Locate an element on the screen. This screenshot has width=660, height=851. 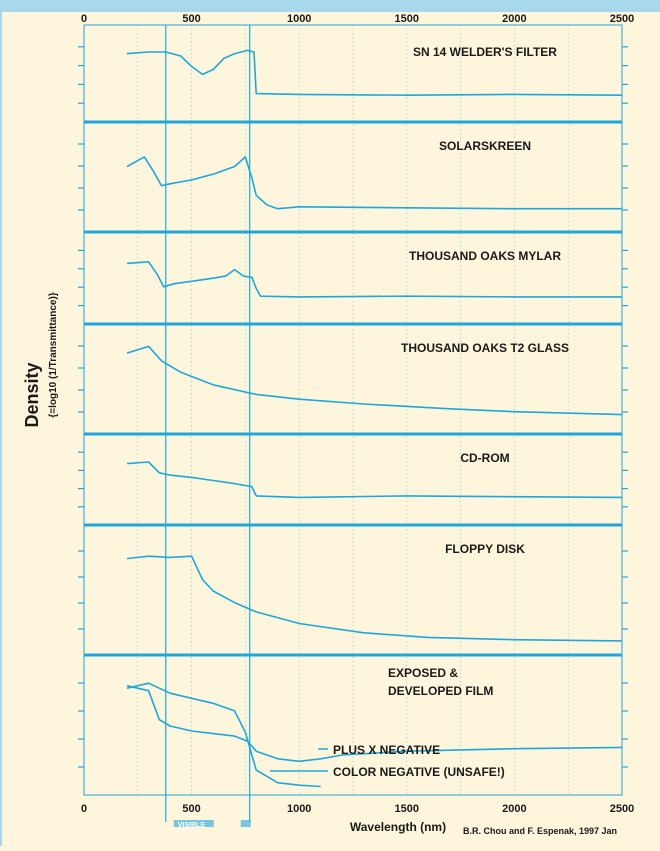
y-axis-label: Density is located at coordinates (32, 394).